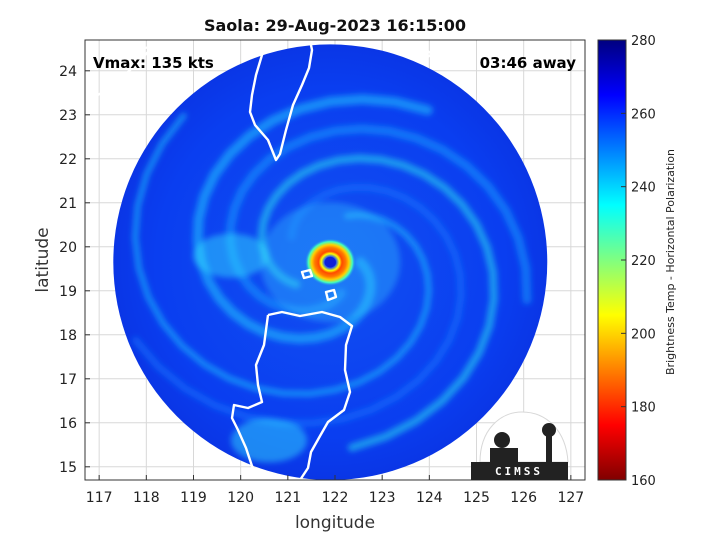 This screenshot has height=540, width=720. What do you see at coordinates (549, 430) in the screenshot?
I see `logo-water-tower` at bounding box center [549, 430].